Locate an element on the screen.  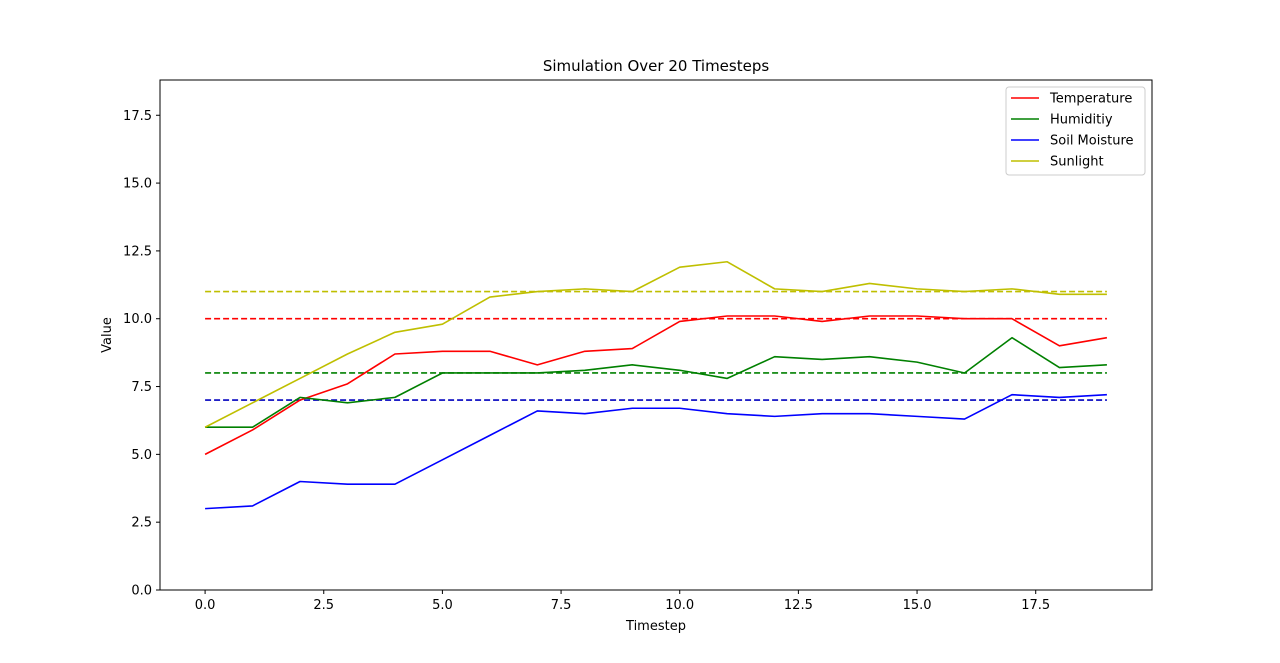
legend-label: Temperature is located at coordinates (1090, 99).